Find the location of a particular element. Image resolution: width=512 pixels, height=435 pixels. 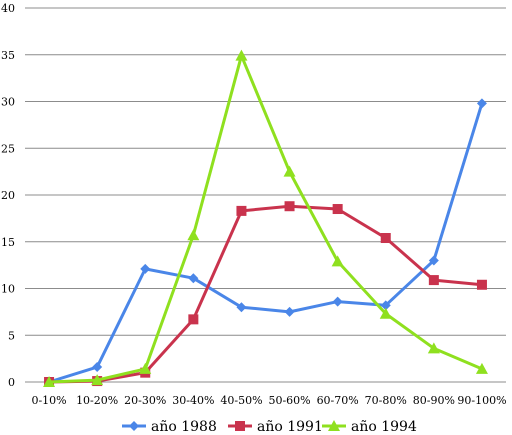

x-tick-label: 10-20% is located at coordinates (97, 400).